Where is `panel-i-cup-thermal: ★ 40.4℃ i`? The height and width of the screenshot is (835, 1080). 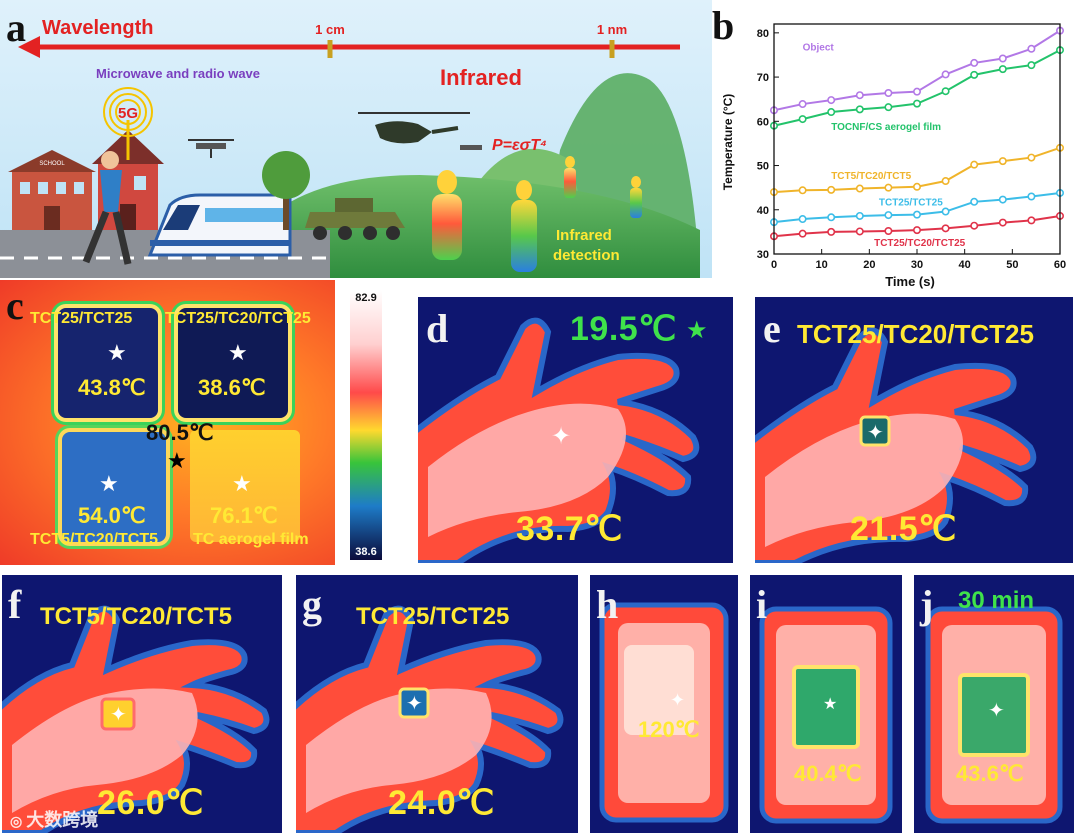
panel-i-cup-thermal: ★ 40.4℃ i is located at coordinates (826, 704).